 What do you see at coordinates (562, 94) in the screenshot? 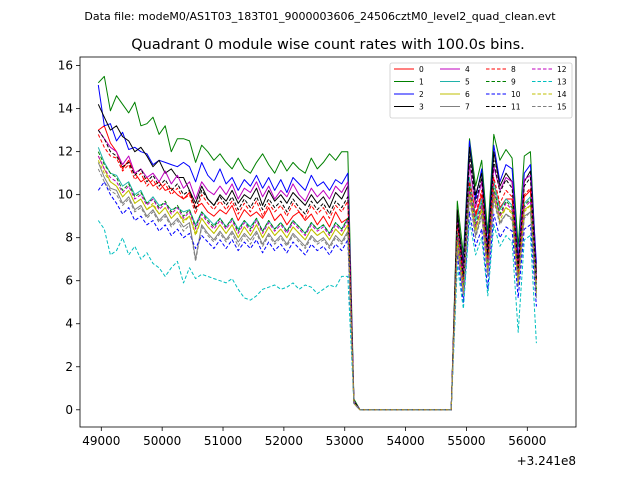
I see `legend-label-14: 14` at bounding box center [562, 94].